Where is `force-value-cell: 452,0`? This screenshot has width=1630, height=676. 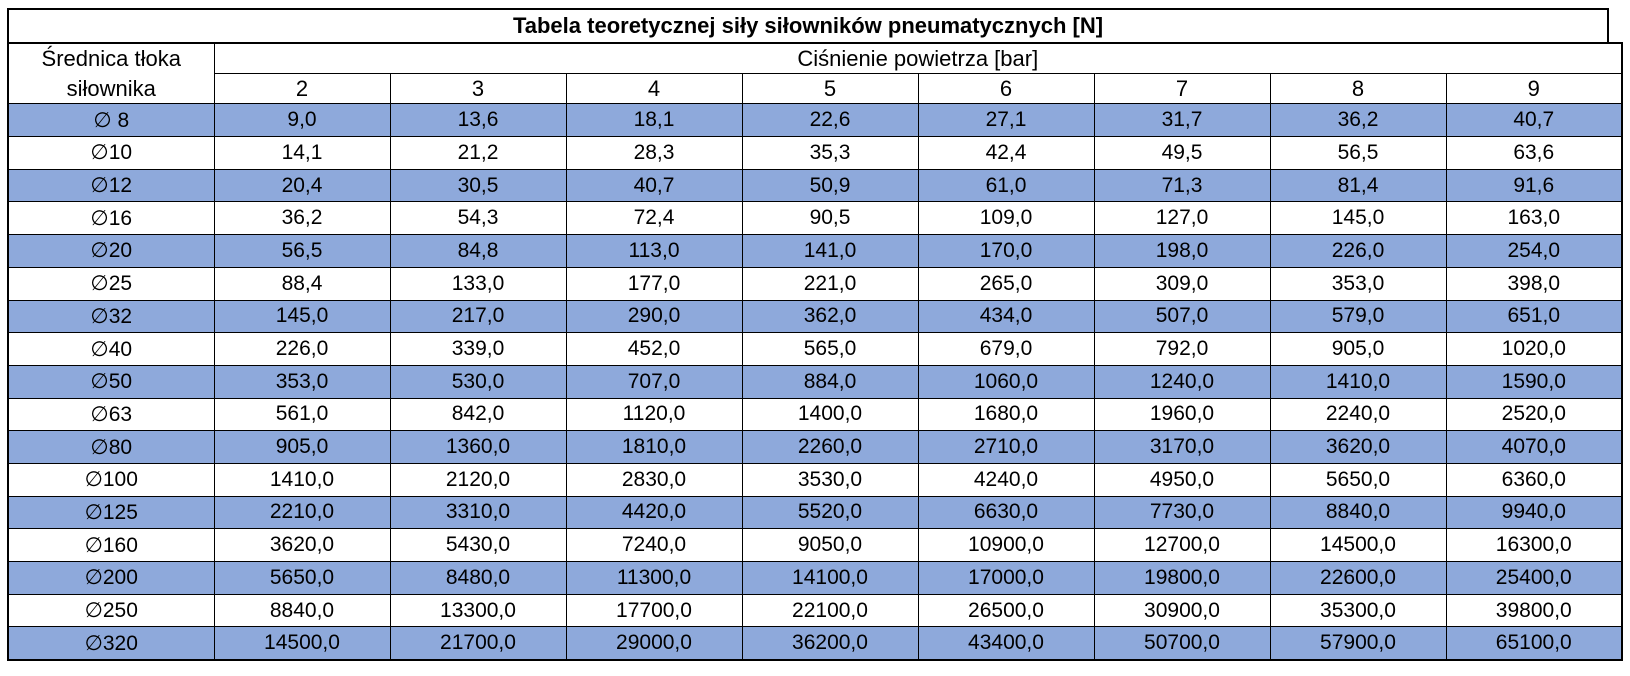
force-value-cell: 452,0 is located at coordinates (654, 349).